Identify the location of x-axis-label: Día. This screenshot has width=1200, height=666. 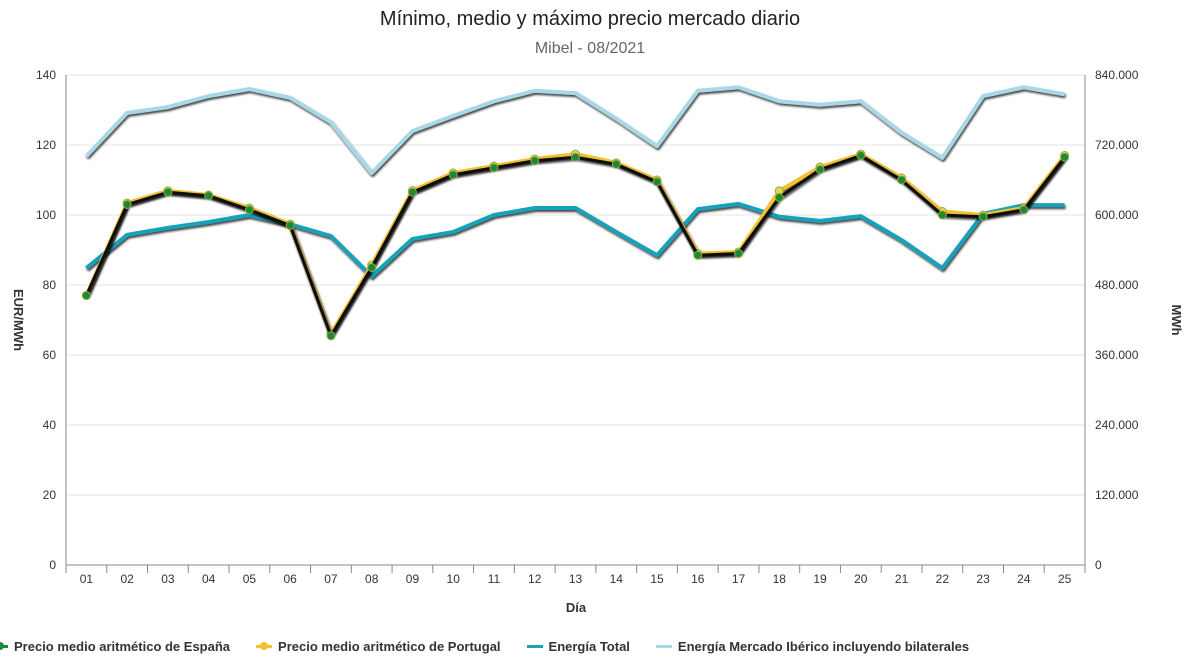
(576, 607).